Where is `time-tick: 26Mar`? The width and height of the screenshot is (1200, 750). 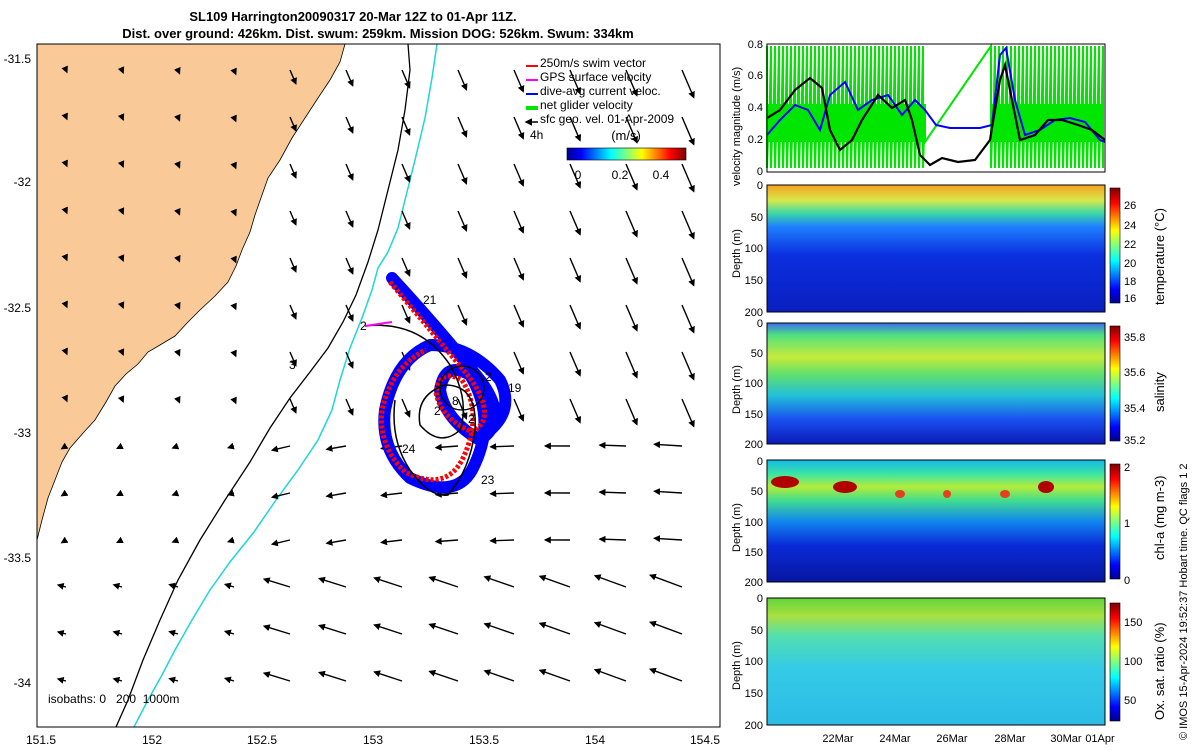 time-tick: 26Mar is located at coordinates (952, 739).